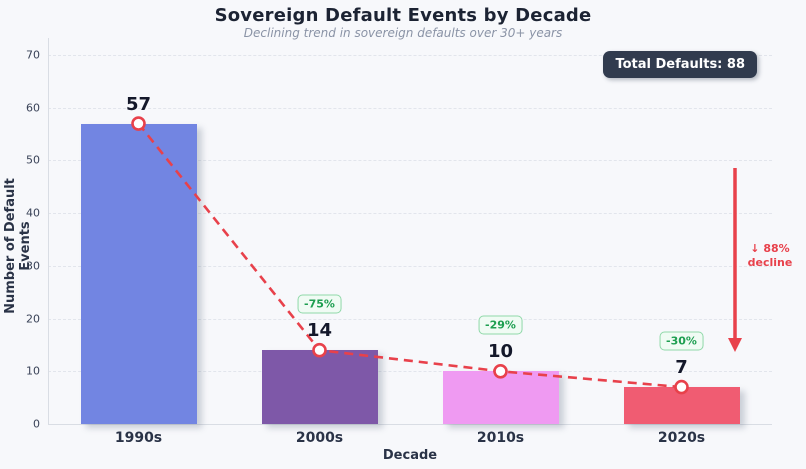 This screenshot has height=469, width=806. Describe the element at coordinates (138, 104) in the screenshot. I see `value-label-1990s: 57` at that location.